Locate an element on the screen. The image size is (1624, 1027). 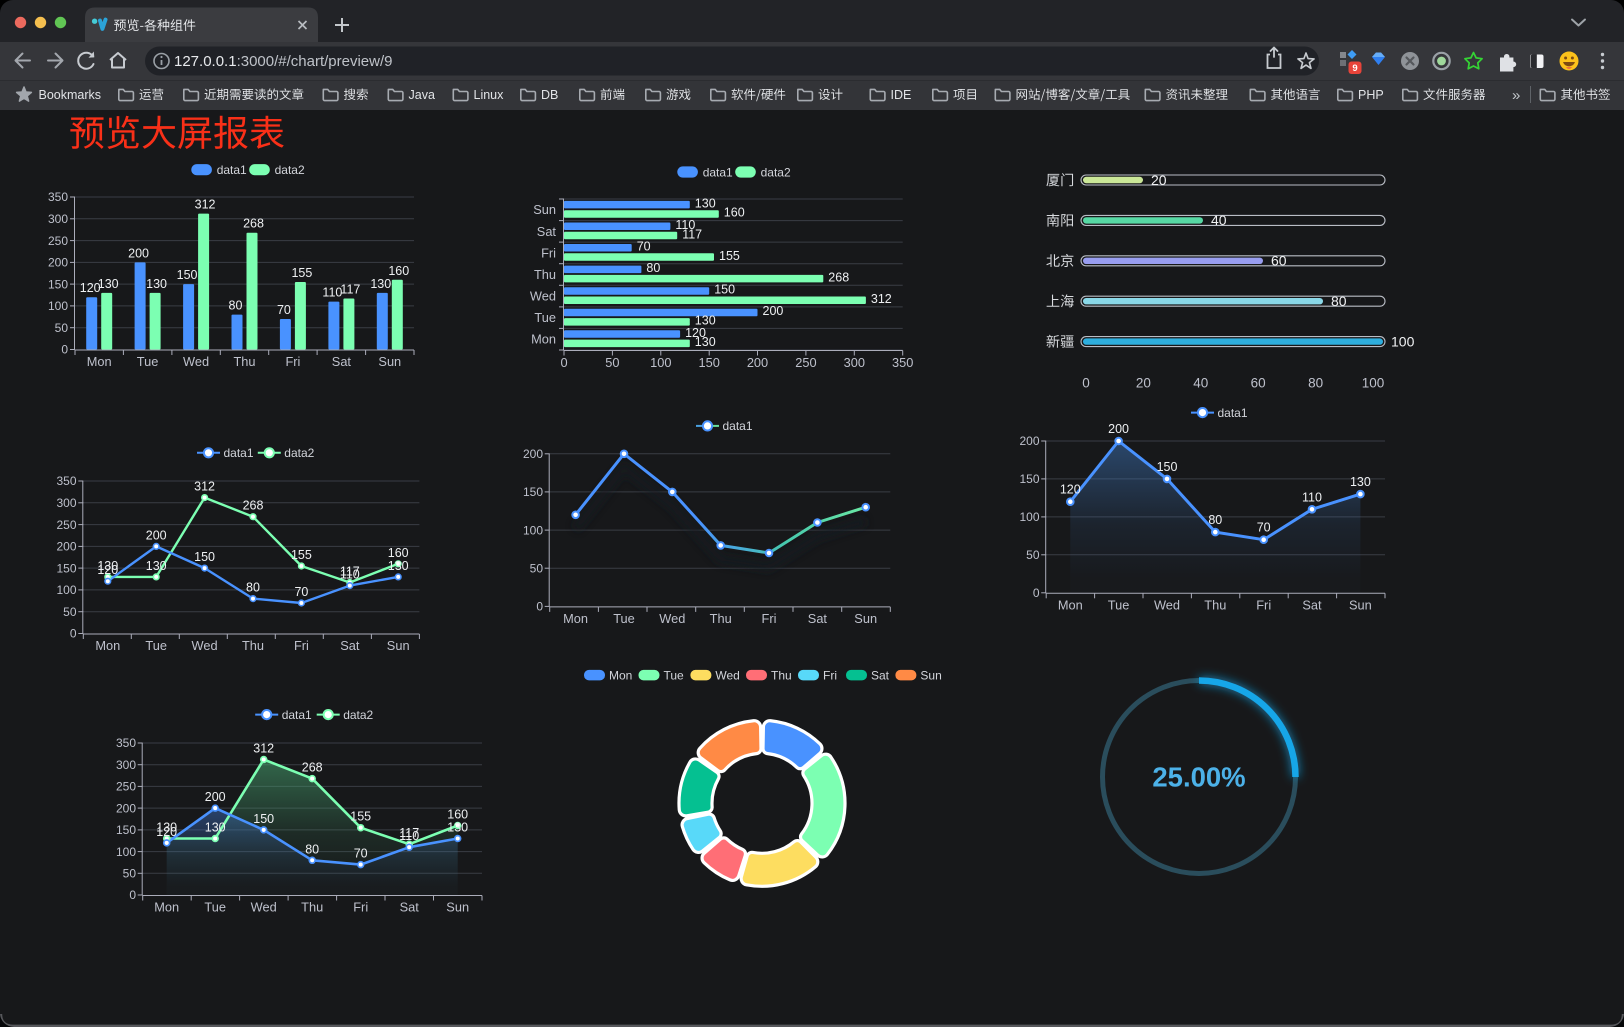
svg-text: data2 is located at coordinates (299, 453).